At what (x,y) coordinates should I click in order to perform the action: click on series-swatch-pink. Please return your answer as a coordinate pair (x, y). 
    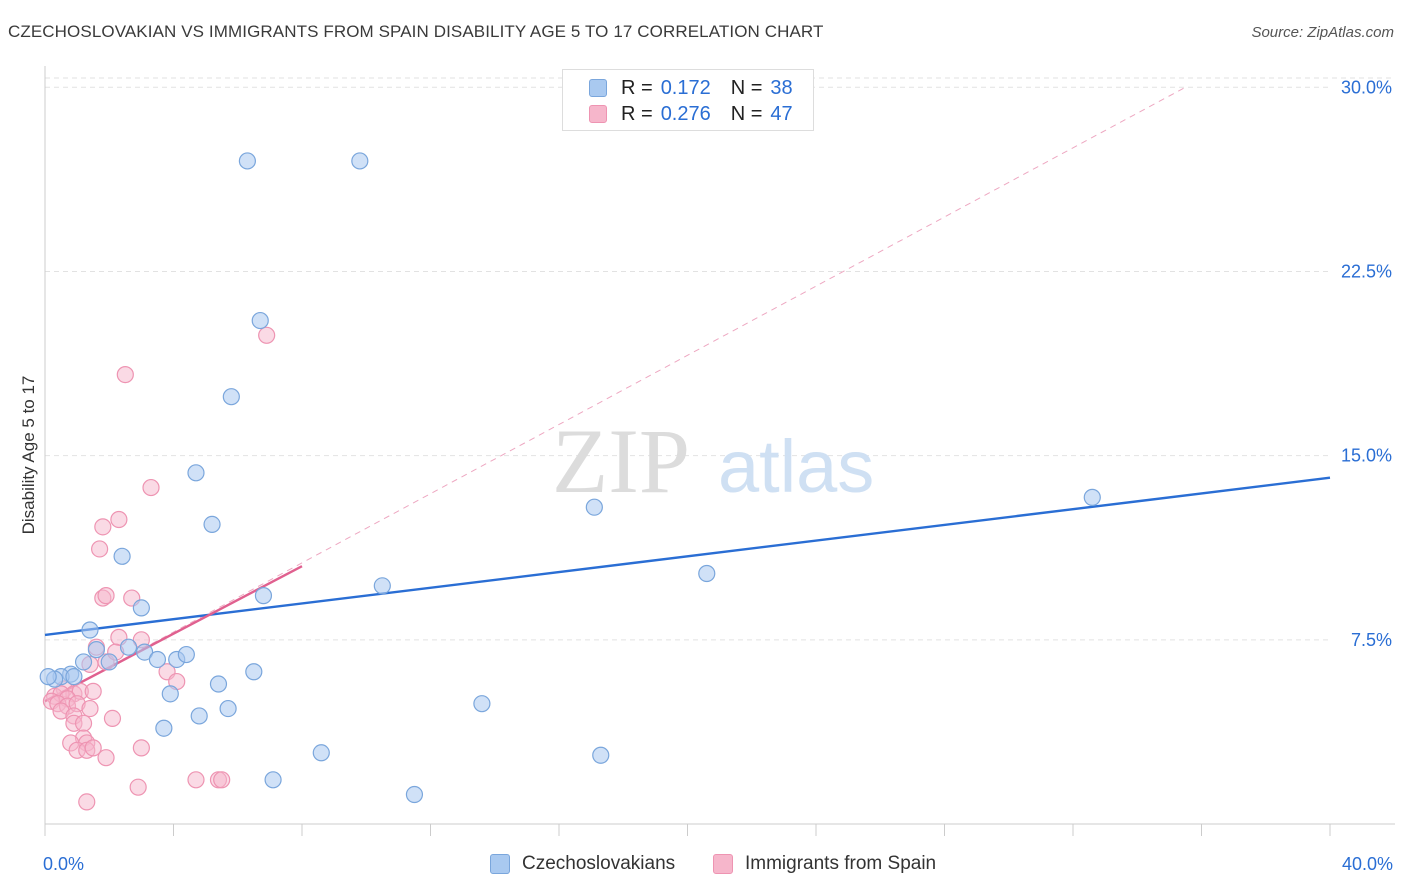
    Looking at the image, I should click on (723, 864).